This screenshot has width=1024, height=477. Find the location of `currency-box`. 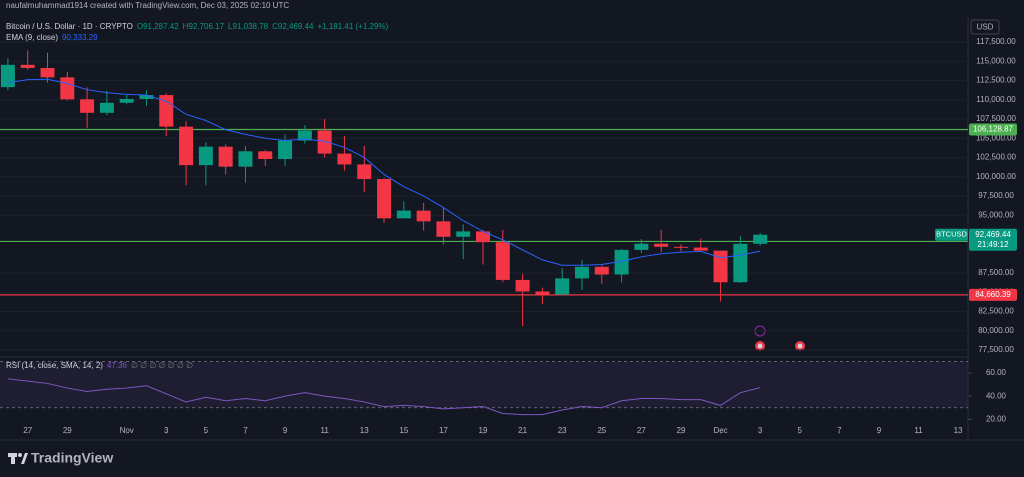

currency-box is located at coordinates (985, 27).